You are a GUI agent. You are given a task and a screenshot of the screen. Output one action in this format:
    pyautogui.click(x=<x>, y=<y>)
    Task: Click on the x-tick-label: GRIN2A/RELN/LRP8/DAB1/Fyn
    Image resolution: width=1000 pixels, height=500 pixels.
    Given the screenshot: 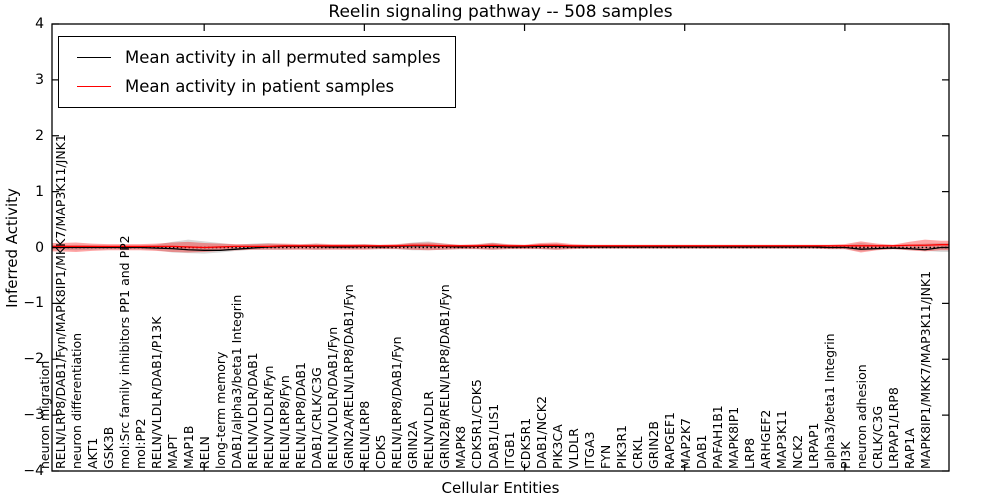 What is the action you would take?
    pyautogui.click(x=349, y=376)
    